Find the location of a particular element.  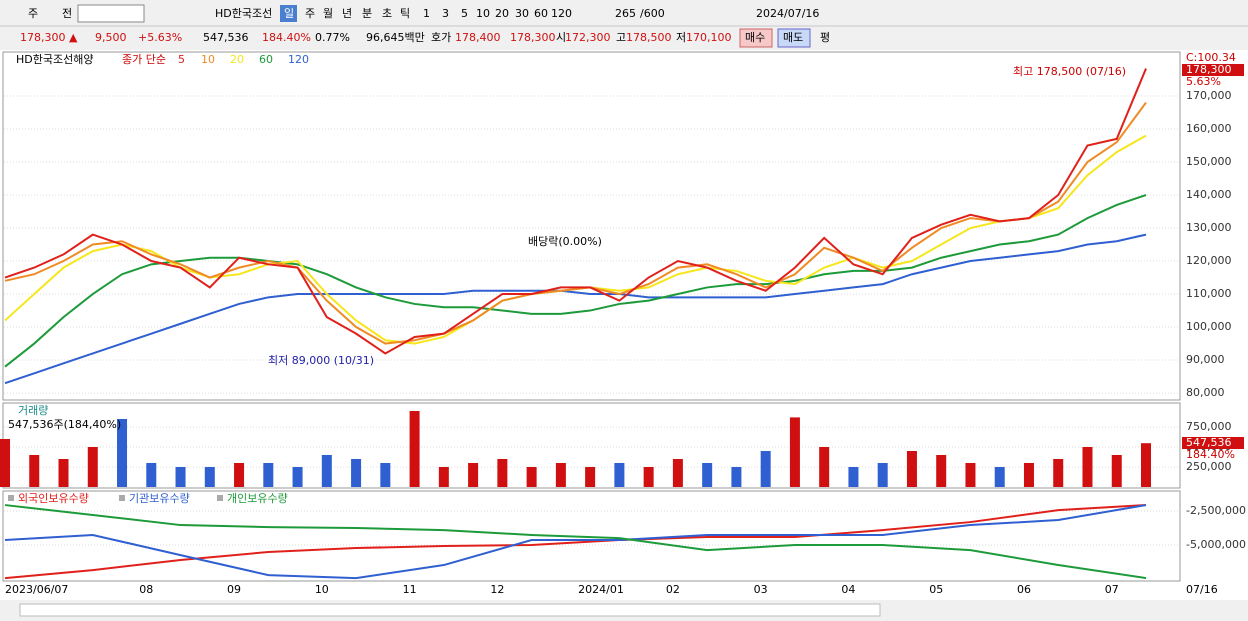

quote-item: 178,300 is located at coordinates (533, 37).